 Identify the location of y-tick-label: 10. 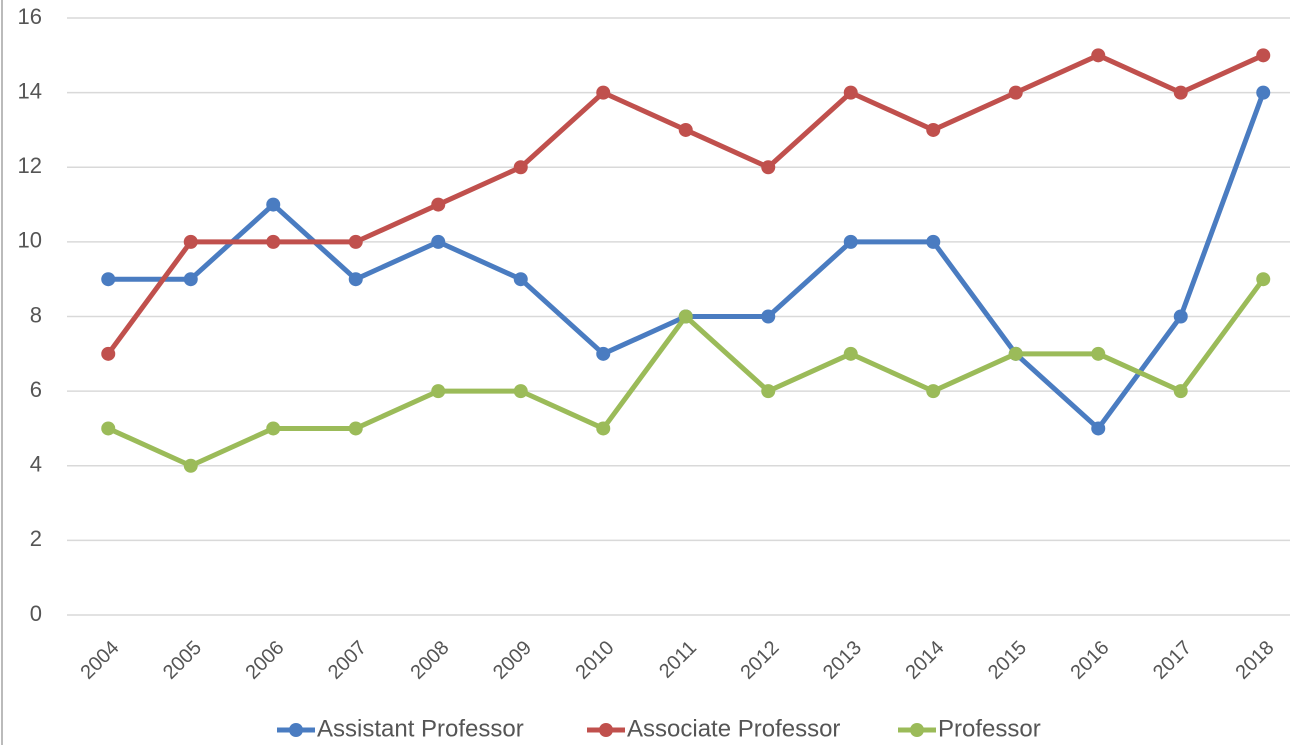
(30, 240).